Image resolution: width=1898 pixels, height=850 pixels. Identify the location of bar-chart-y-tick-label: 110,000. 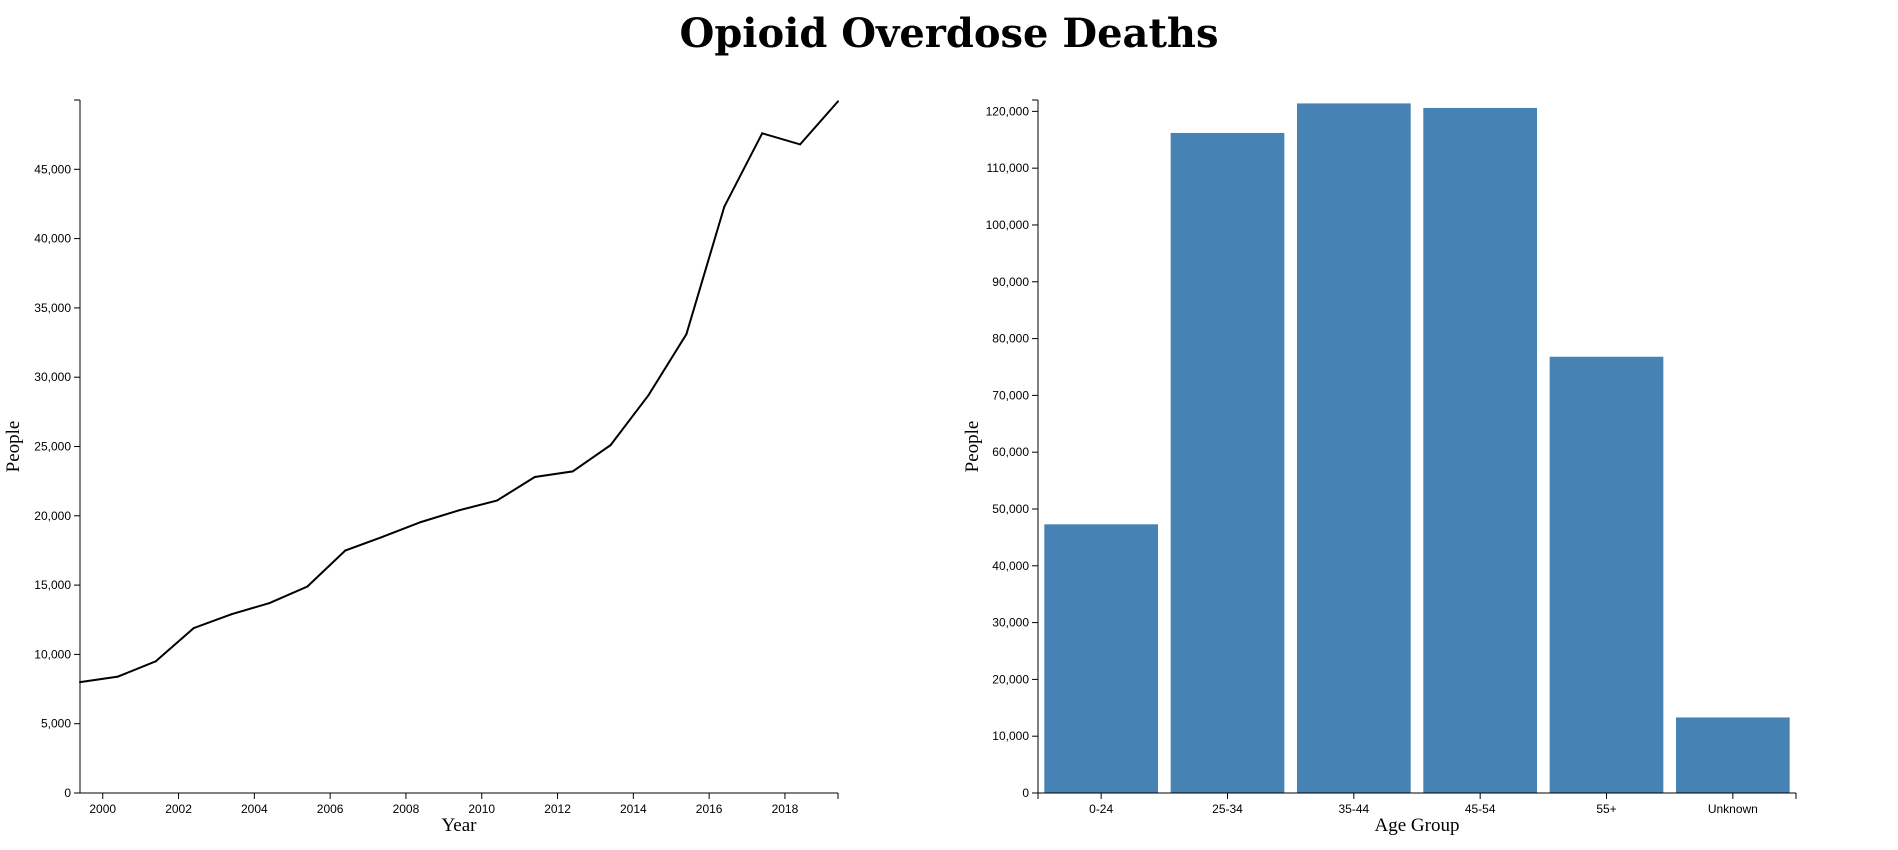
(1008, 168).